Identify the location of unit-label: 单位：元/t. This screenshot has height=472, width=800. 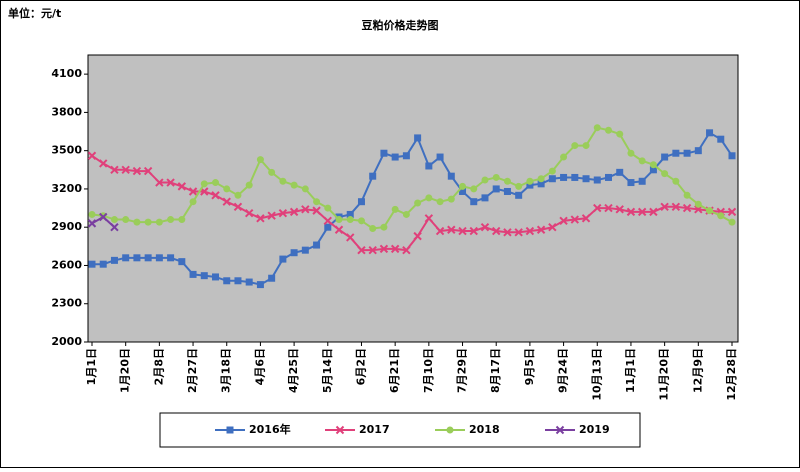
(34, 13).